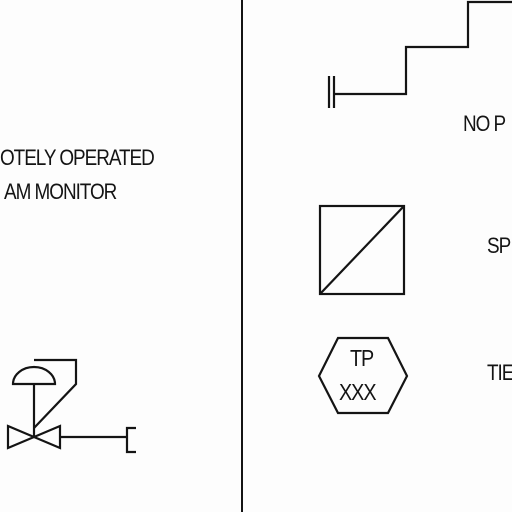 The width and height of the screenshot is (512, 512). What do you see at coordinates (484, 124) in the screenshot?
I see `no-p-label: NO P` at bounding box center [484, 124].